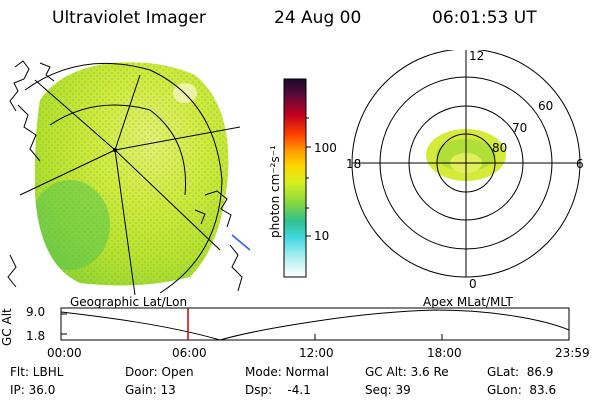 The height and width of the screenshot is (400, 600). I want to click on gc-alt-curve, so click(315, 325).